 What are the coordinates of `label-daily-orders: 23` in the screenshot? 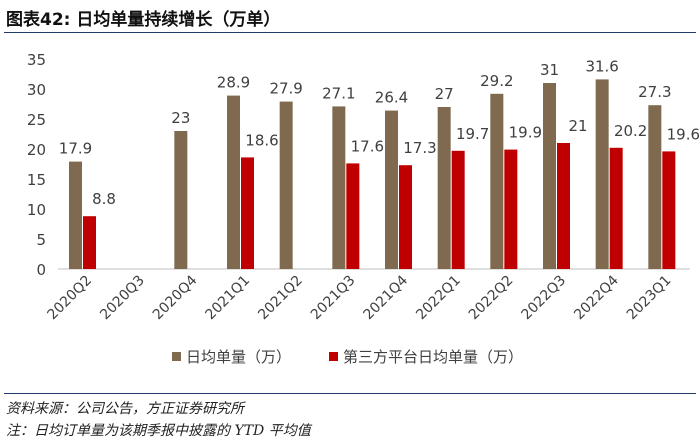 It's located at (180, 118).